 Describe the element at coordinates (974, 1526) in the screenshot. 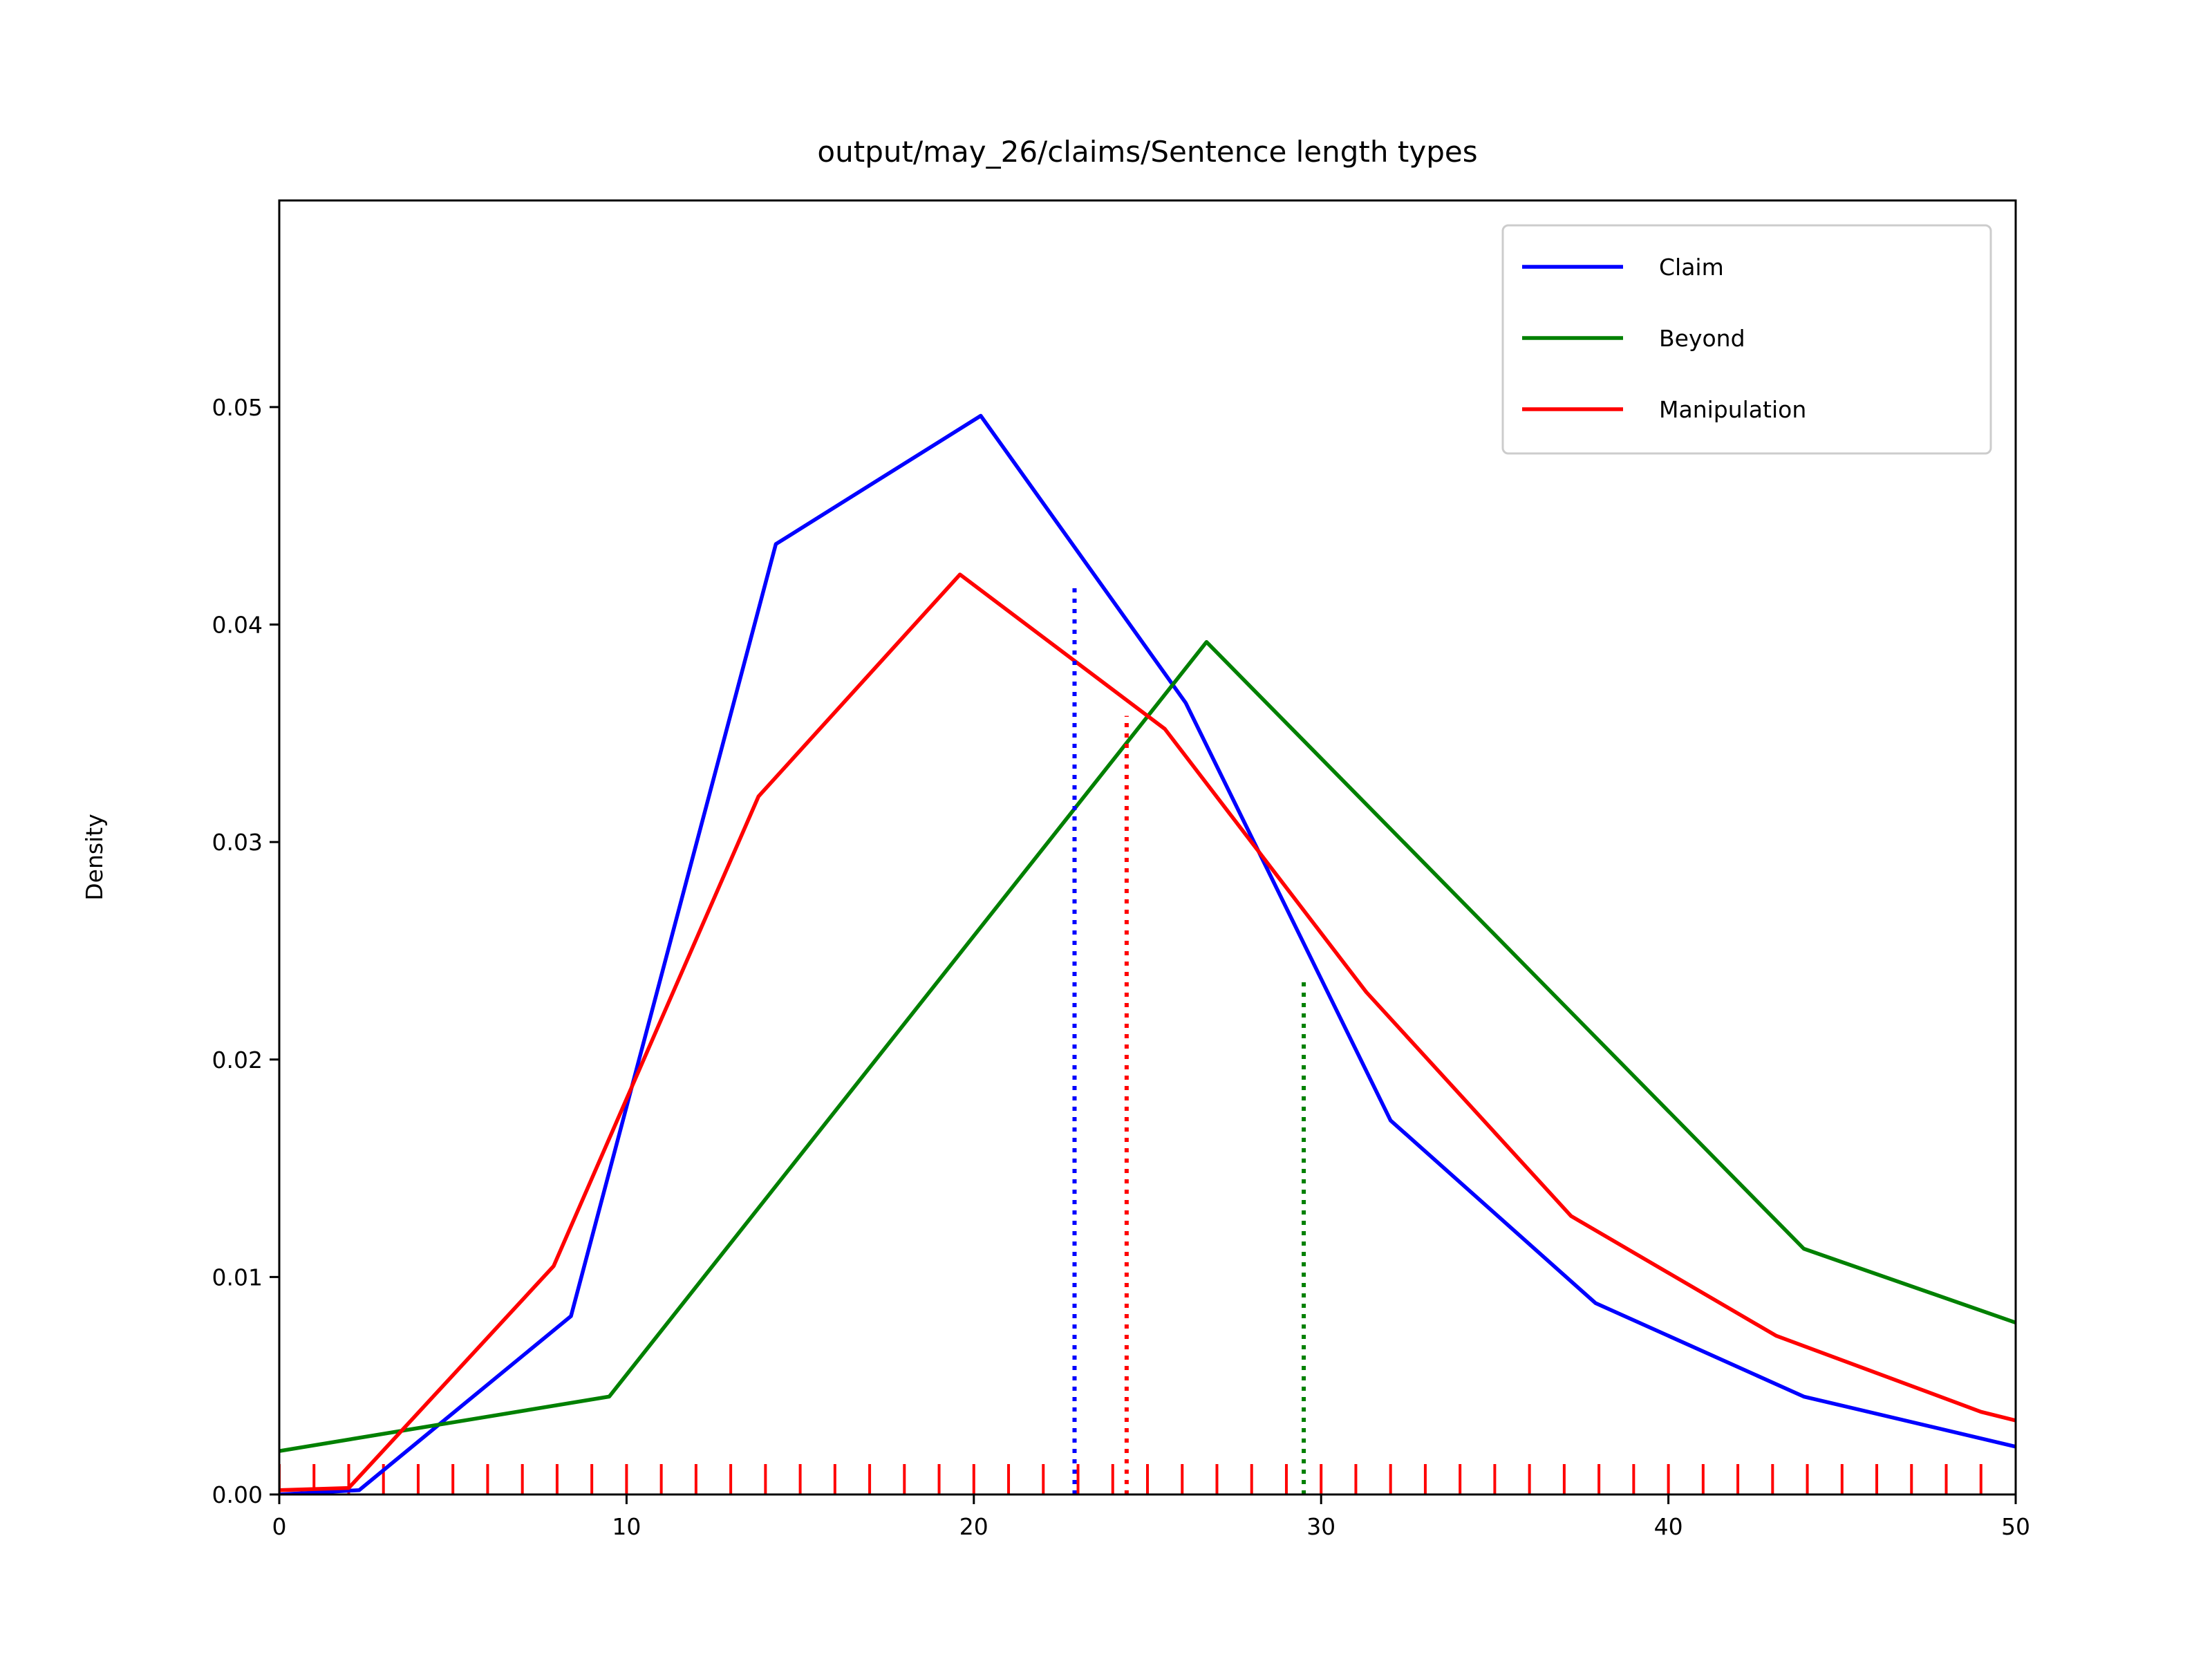

I see `x-tick-label-2: 20` at that location.